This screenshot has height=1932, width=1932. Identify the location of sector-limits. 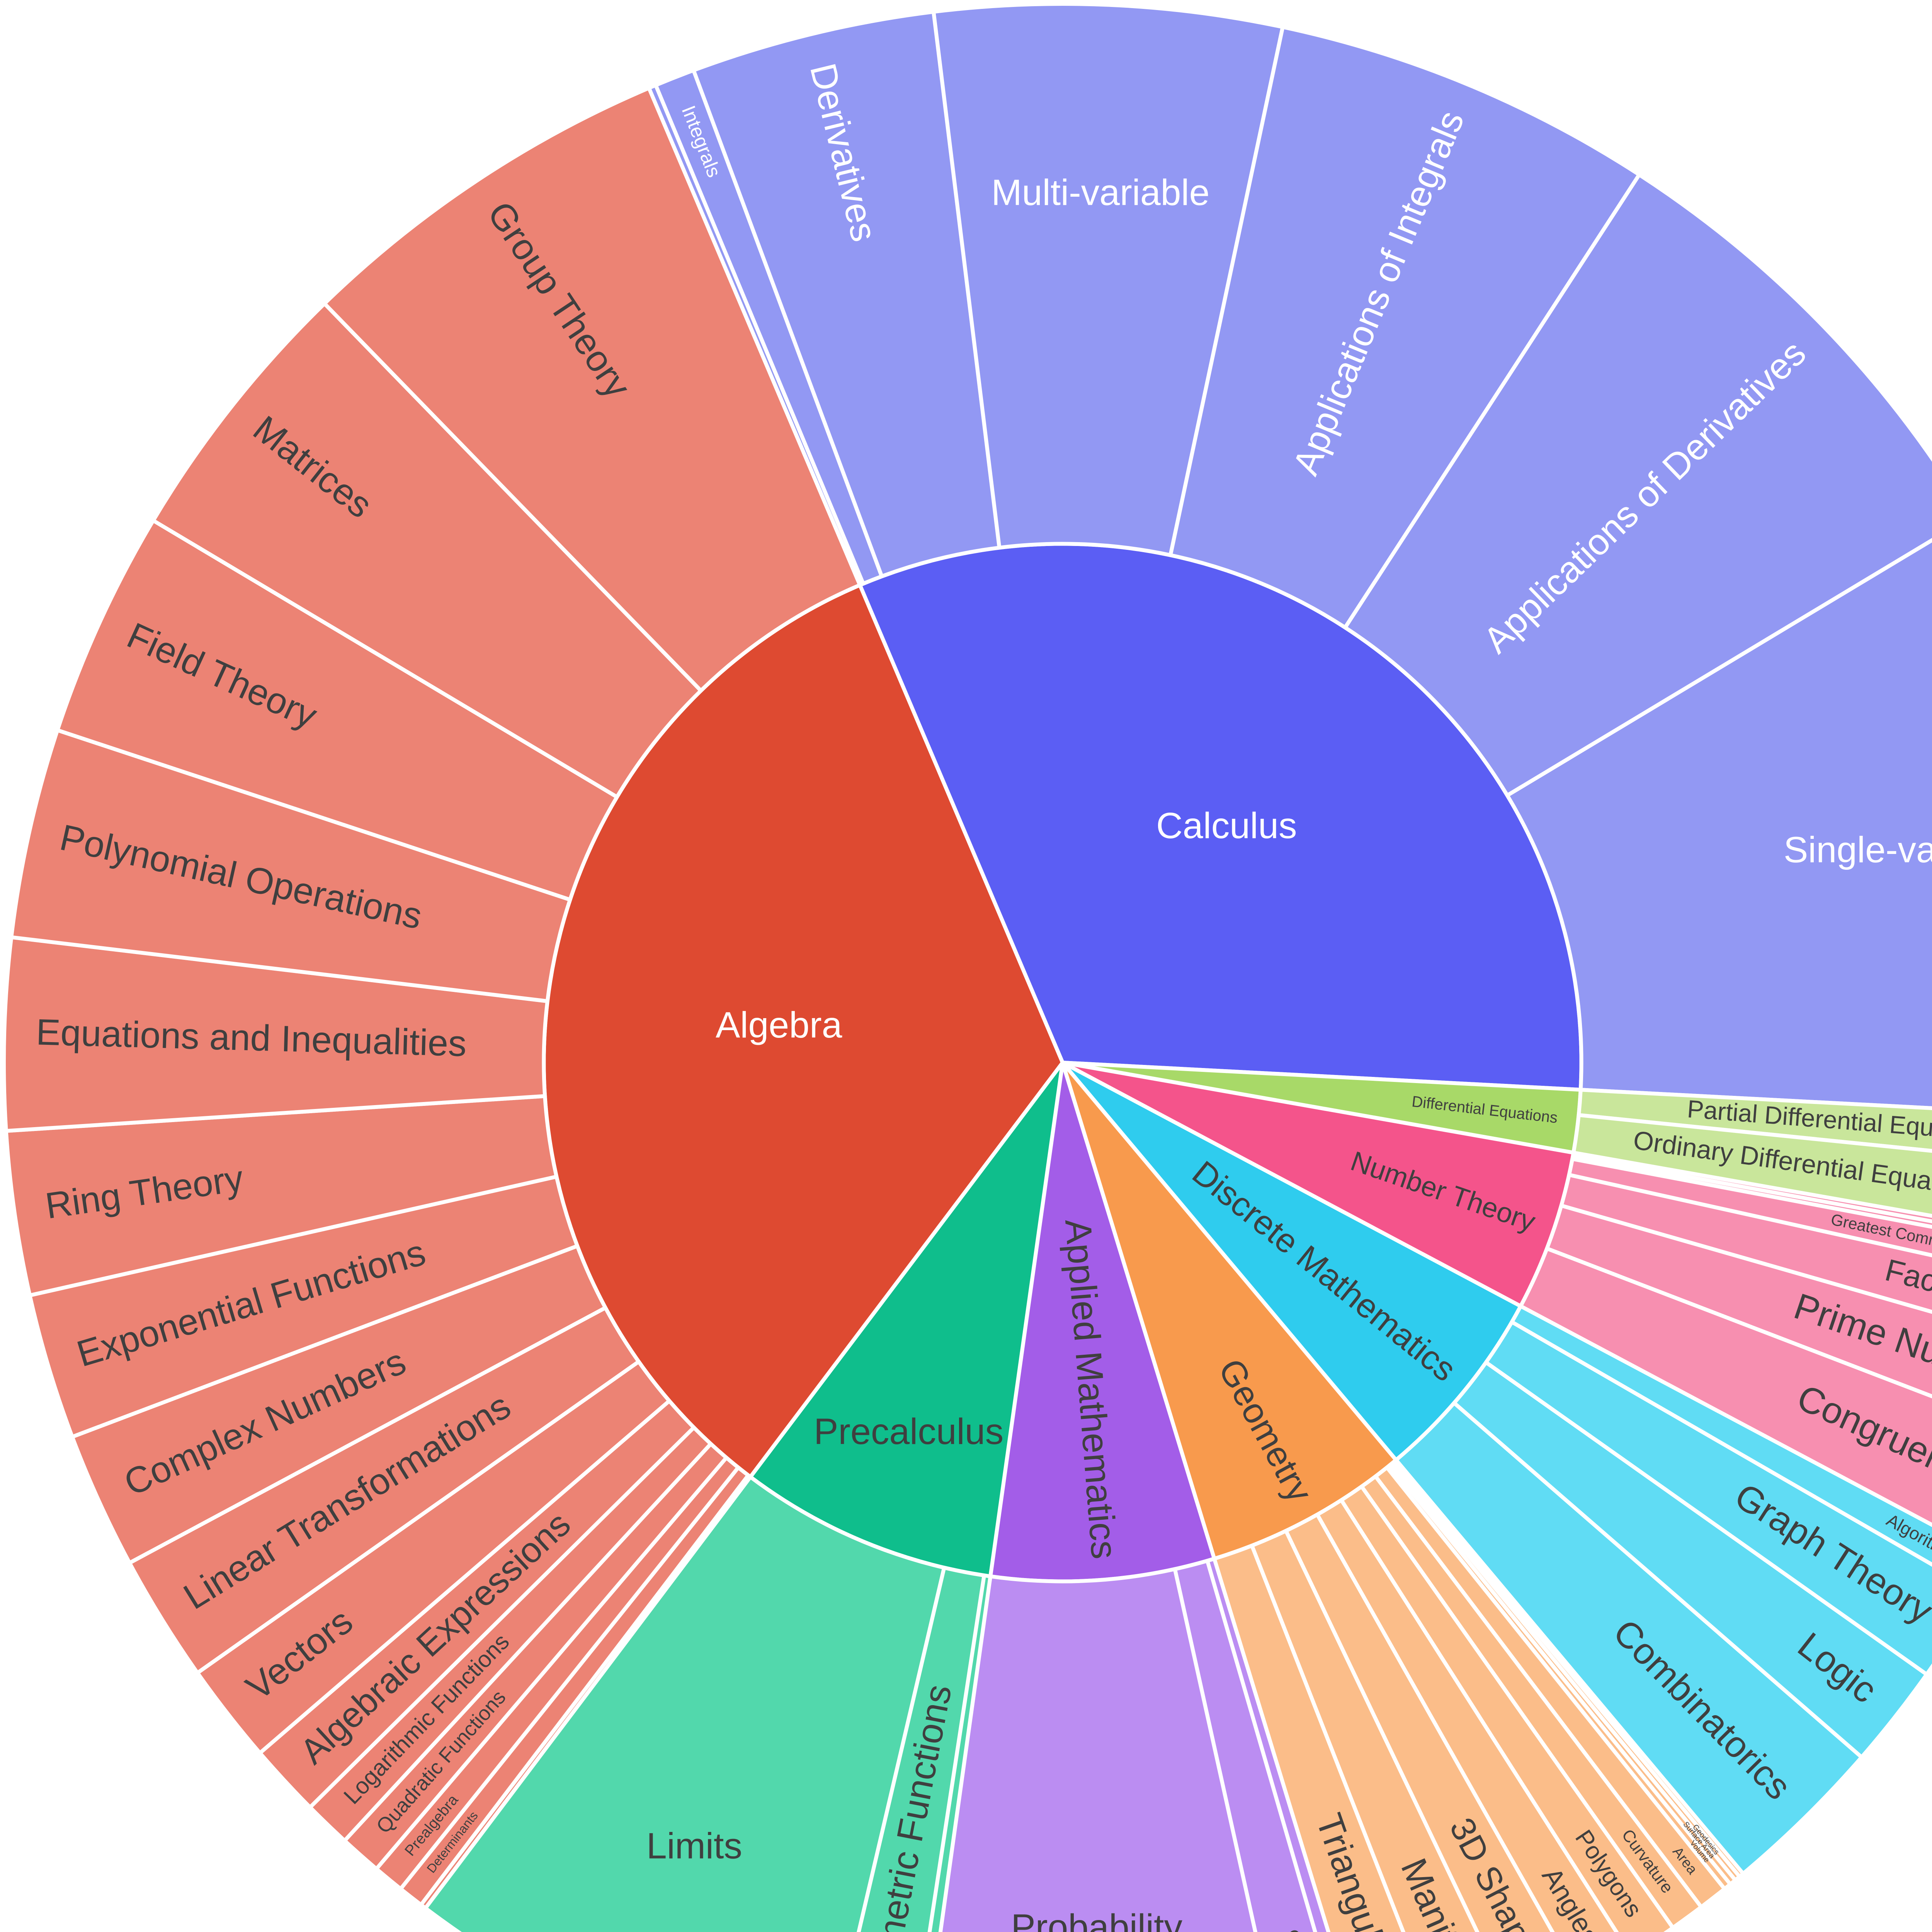
(684, 1703).